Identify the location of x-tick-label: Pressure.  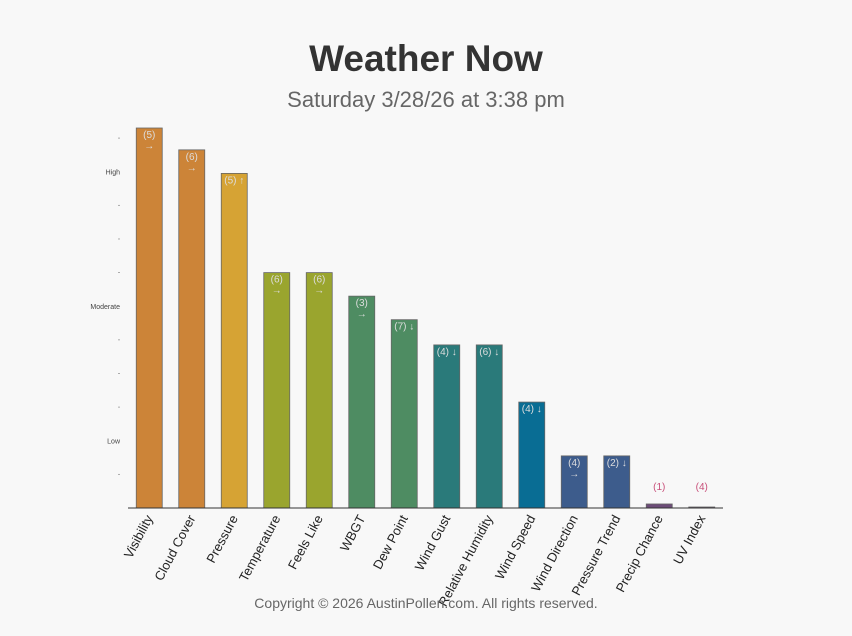
(222, 538).